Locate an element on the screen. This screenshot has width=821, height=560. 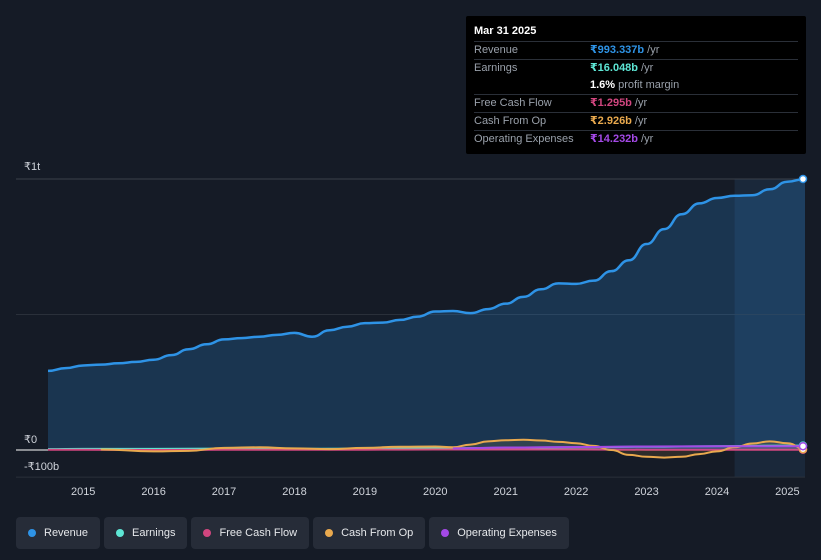
series-line-operating-expenses is located at coordinates (628, 447).